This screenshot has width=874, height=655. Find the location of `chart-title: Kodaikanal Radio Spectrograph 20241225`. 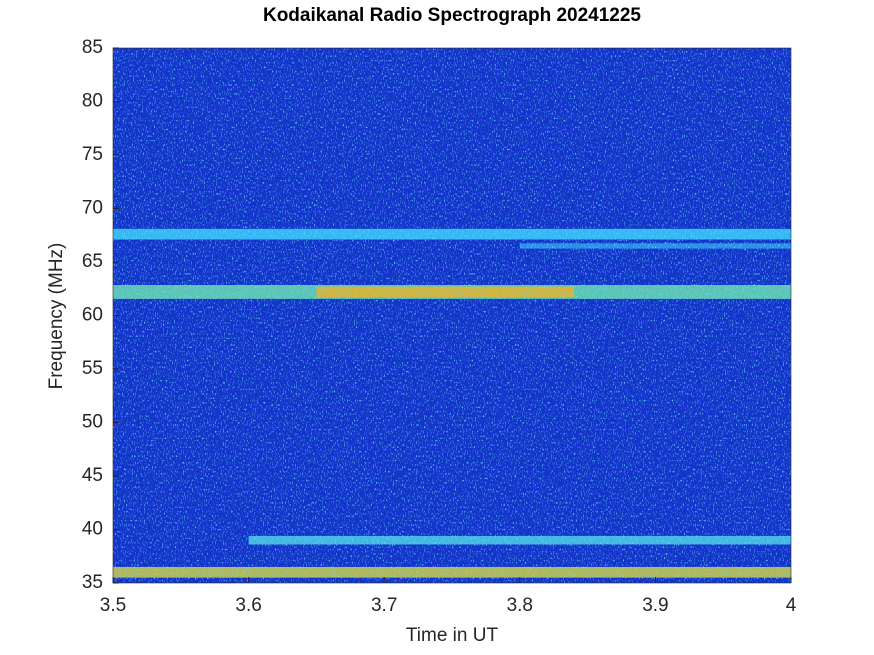

chart-title: Kodaikanal Radio Spectrograph 20241225 is located at coordinates (452, 15).